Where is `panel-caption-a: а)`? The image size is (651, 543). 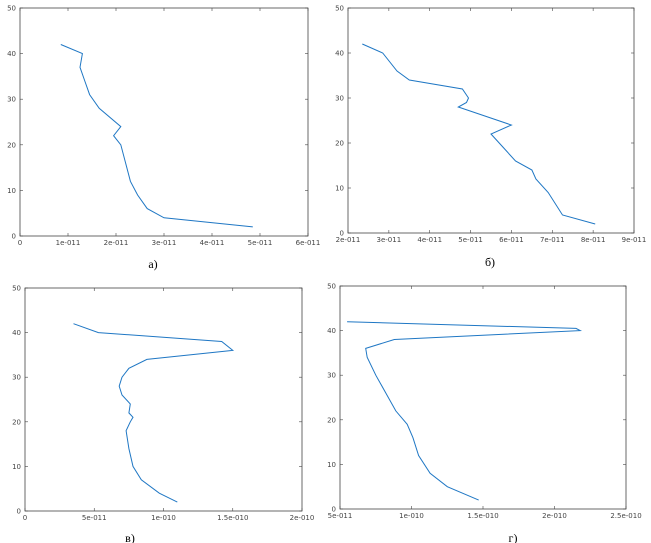
panel-caption-a: а) is located at coordinates (152, 264).